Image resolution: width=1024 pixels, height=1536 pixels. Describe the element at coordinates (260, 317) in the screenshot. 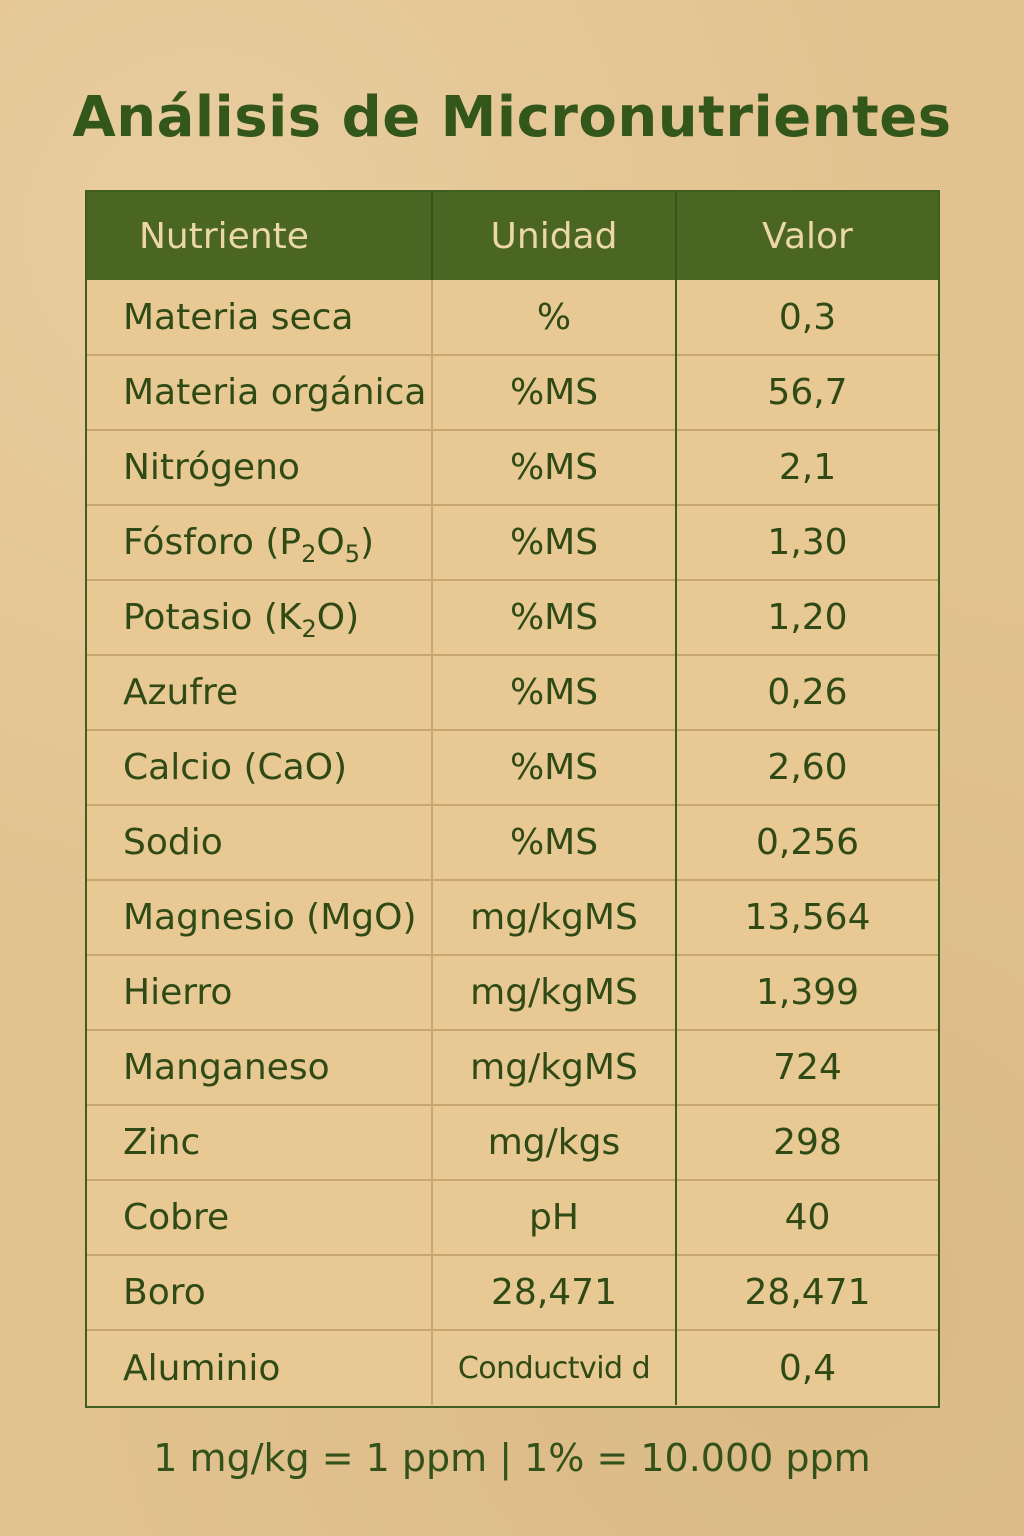

I see `nutrient-name: Materia seca` at that location.